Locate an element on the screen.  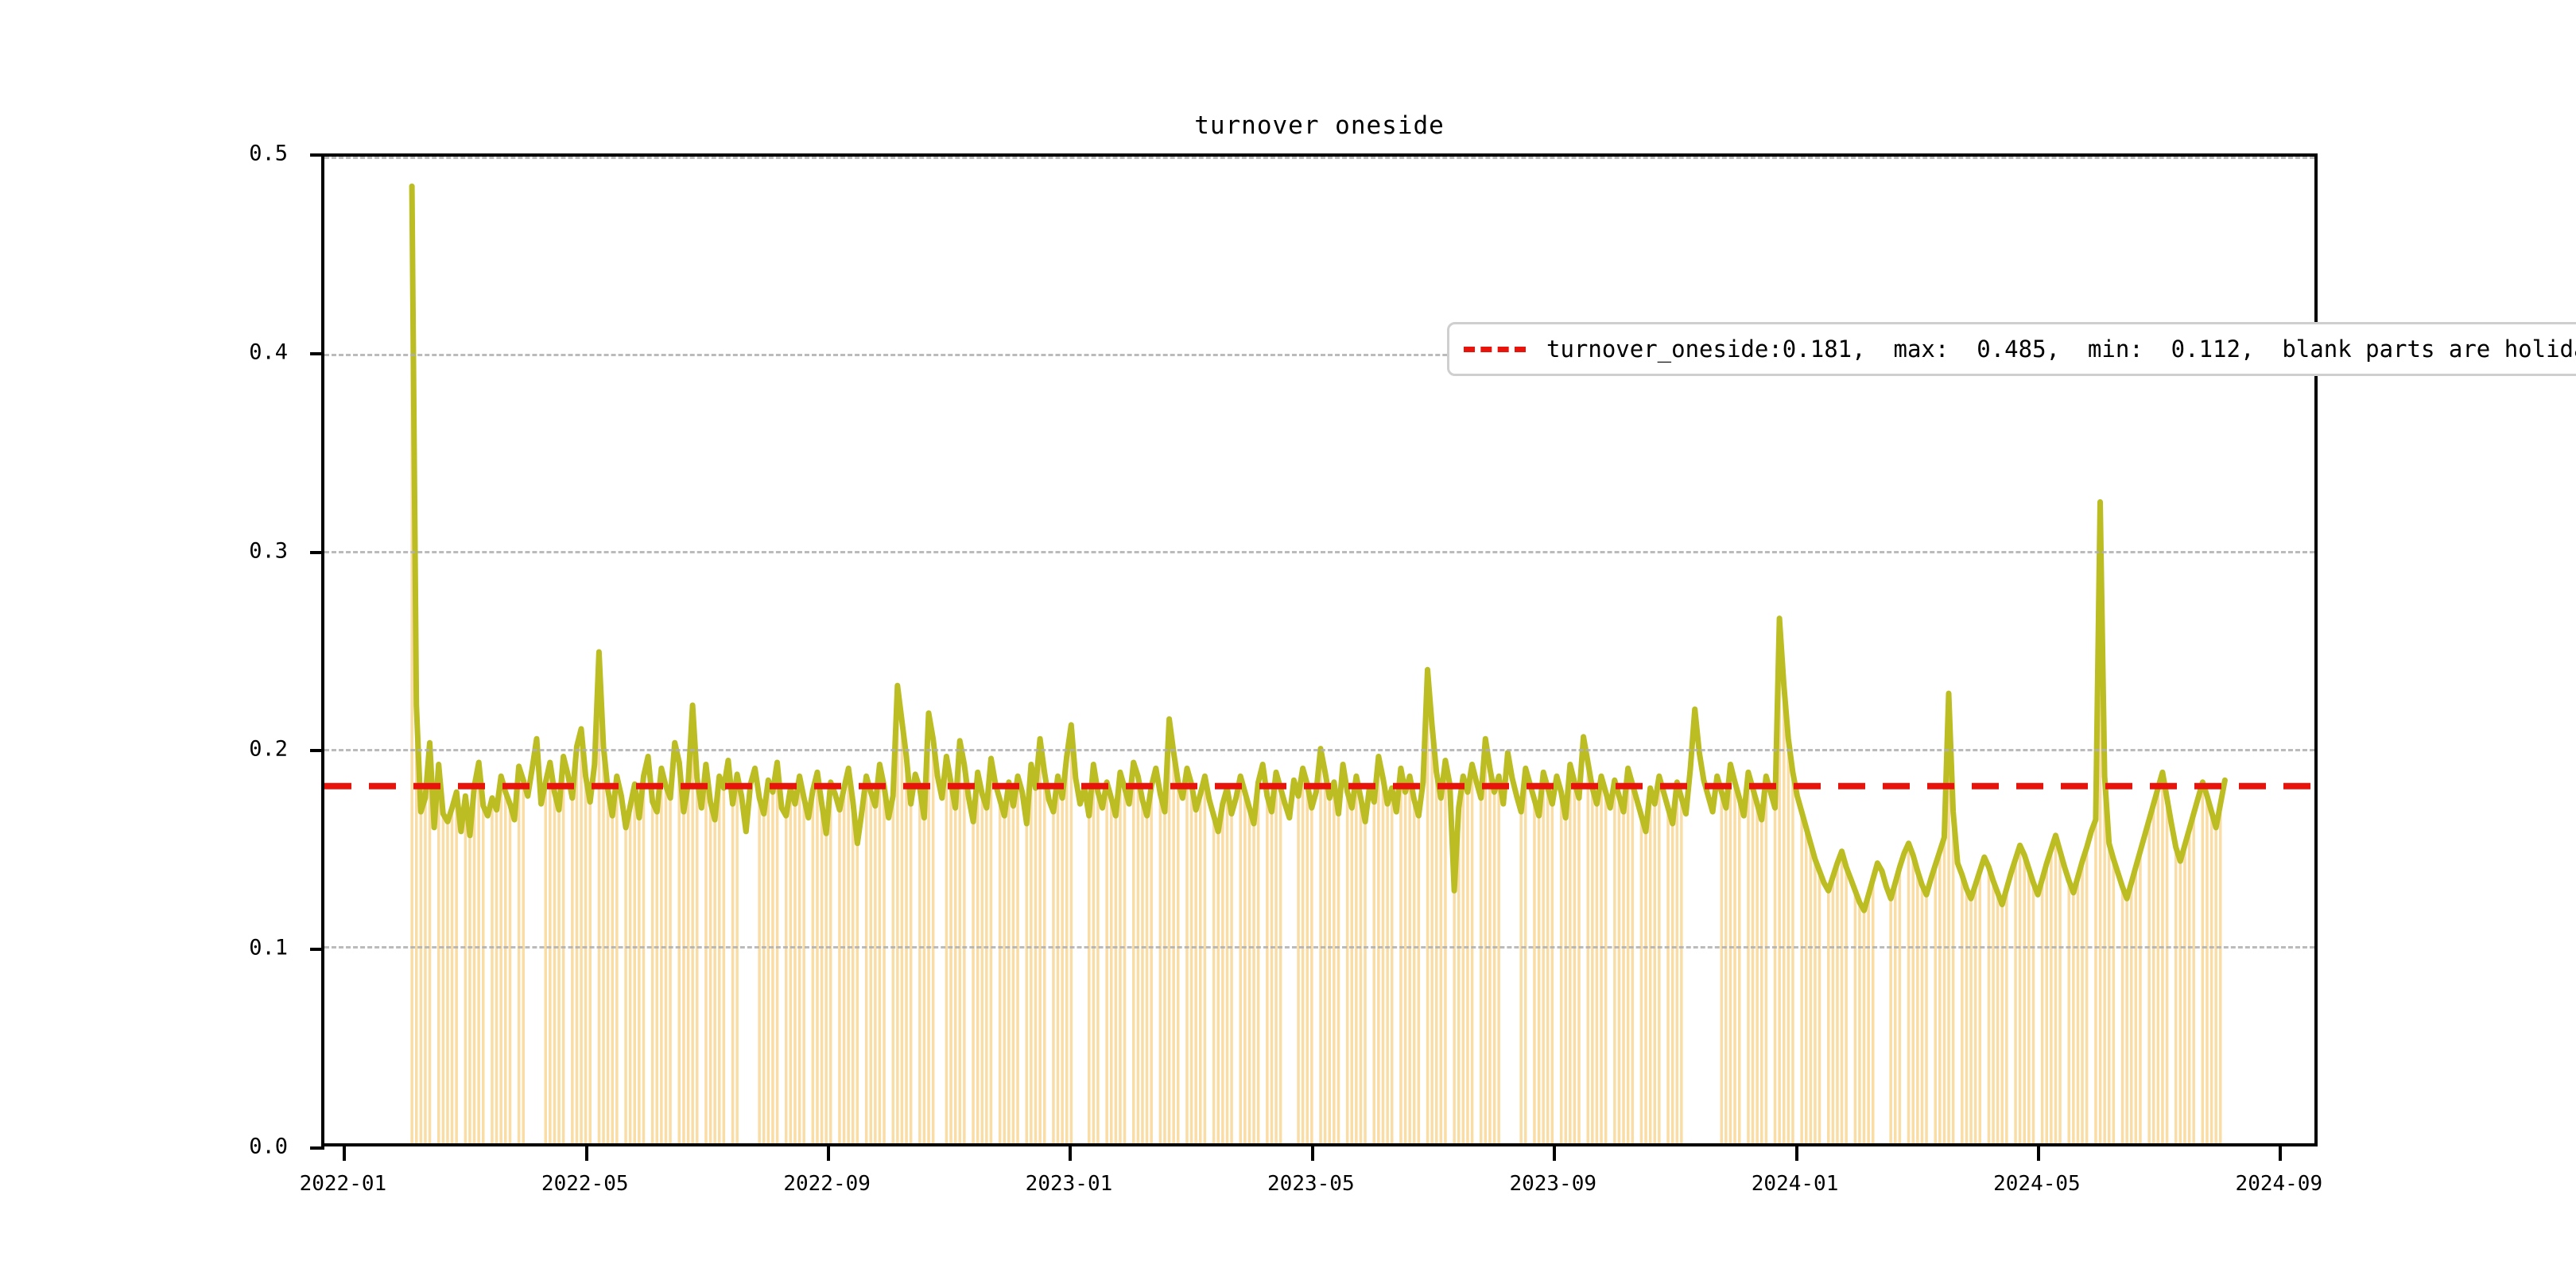
gridline is located at coordinates (1319, 158).